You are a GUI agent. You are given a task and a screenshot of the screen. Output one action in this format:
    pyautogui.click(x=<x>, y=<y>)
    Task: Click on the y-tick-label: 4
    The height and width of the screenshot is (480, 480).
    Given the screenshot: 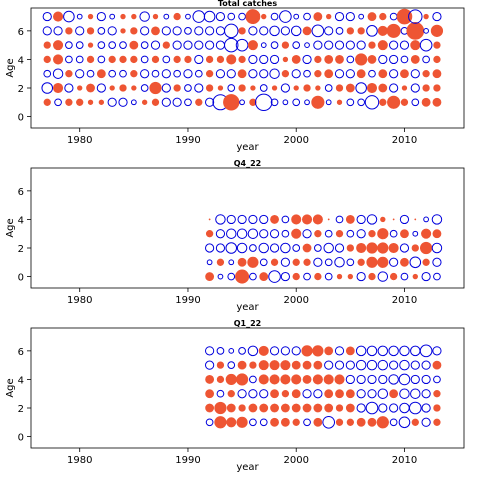 What is the action you would take?
    pyautogui.click(x=21, y=60)
    